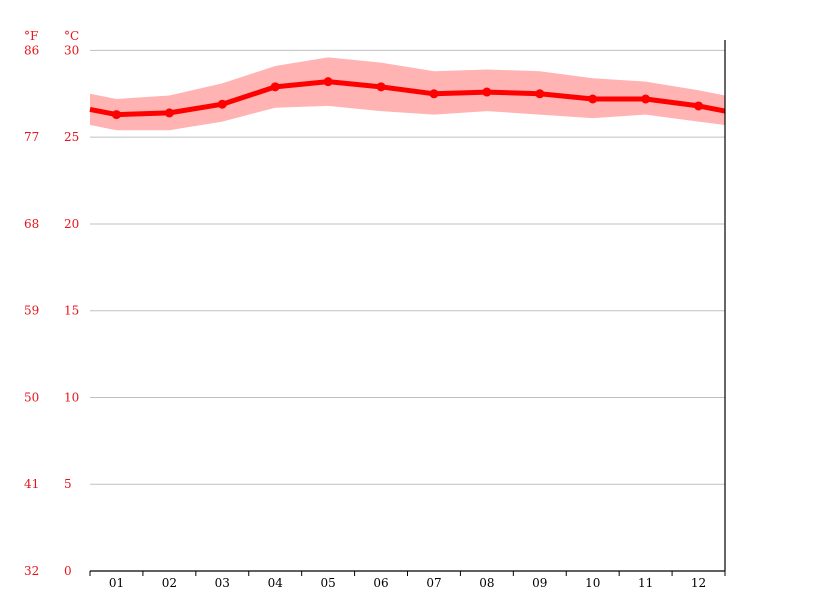  I want to click on x-tick-label: 12, so click(698, 583).